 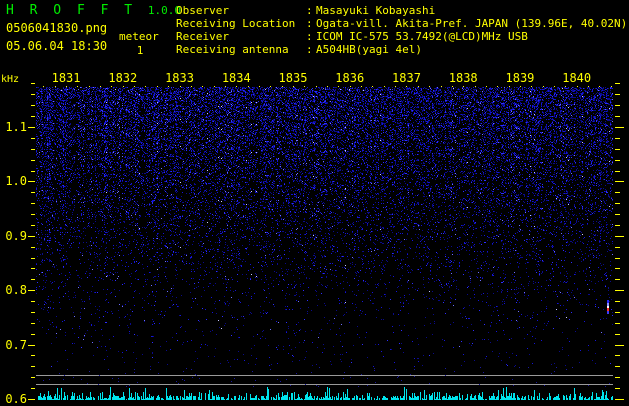 I want to click on y-tick-label: 1.1, so click(x=16, y=127).